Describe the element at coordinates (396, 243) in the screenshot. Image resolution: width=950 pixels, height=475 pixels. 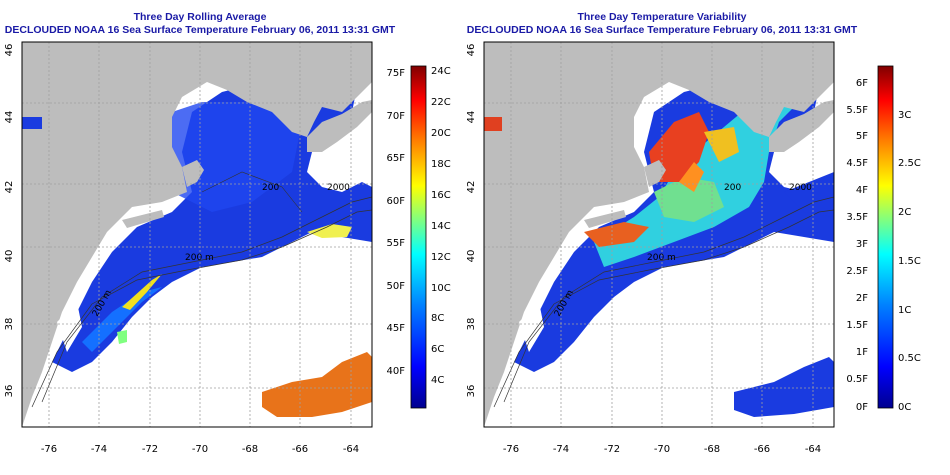
I see `left-cb-f-55: 55F` at that location.